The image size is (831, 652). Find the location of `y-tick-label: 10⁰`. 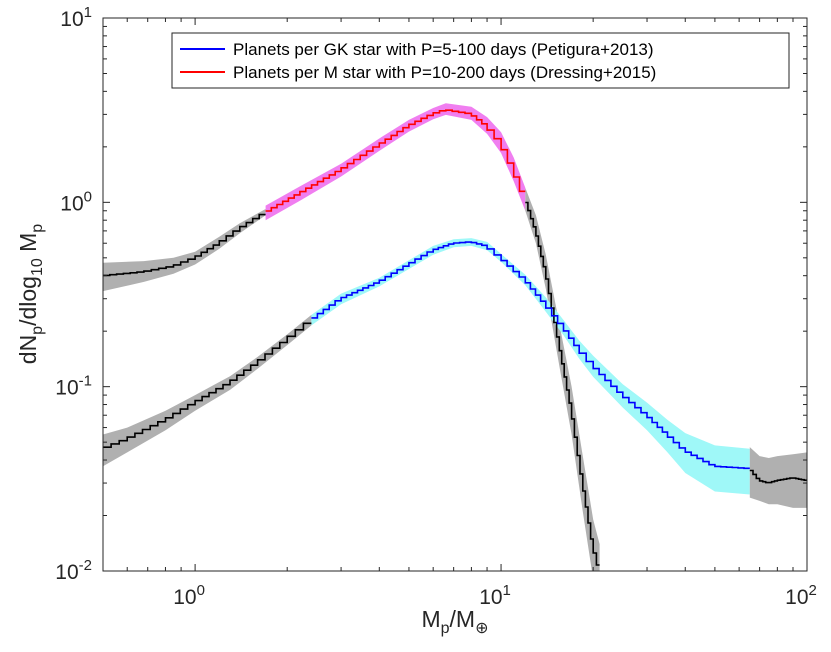

y-tick-label: 10⁰ is located at coordinates (76, 201).